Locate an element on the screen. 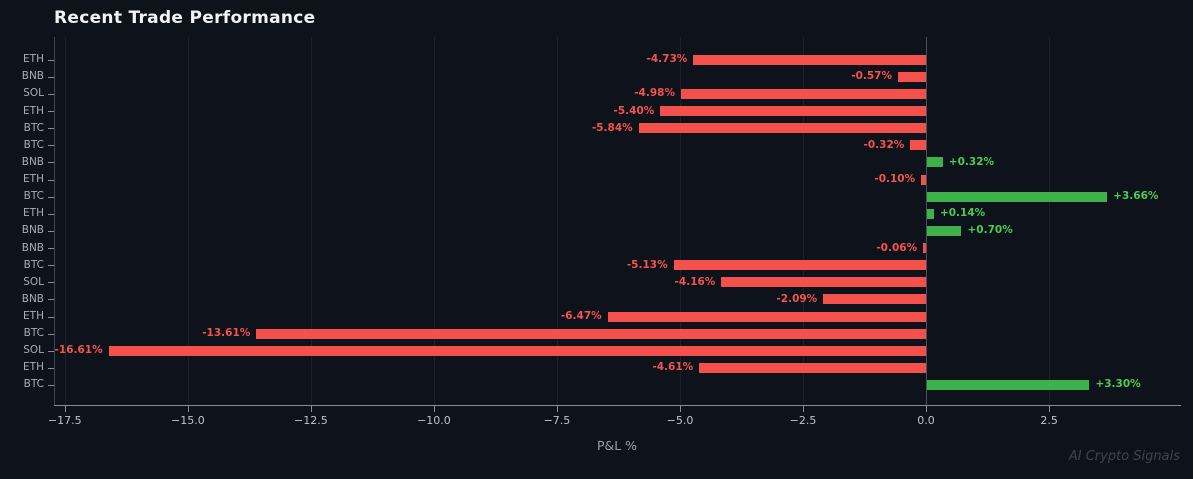 The height and width of the screenshot is (479, 1193). x-tick-label: −17.5 is located at coordinates (64, 420).